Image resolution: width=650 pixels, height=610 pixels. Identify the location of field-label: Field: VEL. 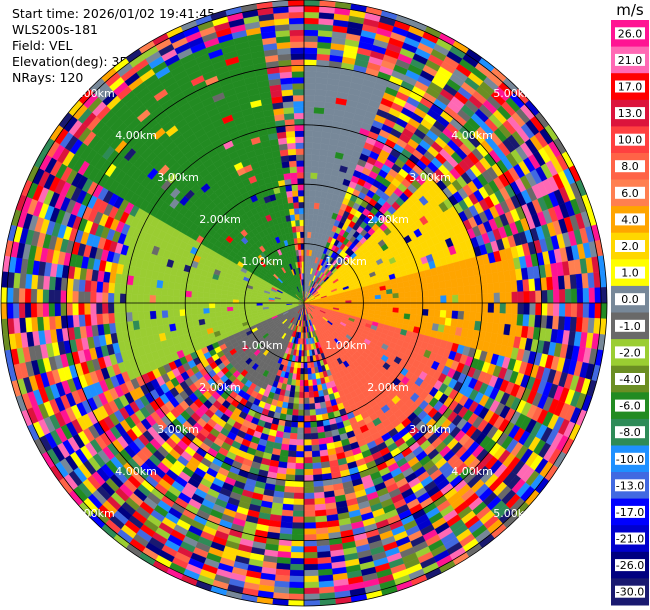
(42, 45).